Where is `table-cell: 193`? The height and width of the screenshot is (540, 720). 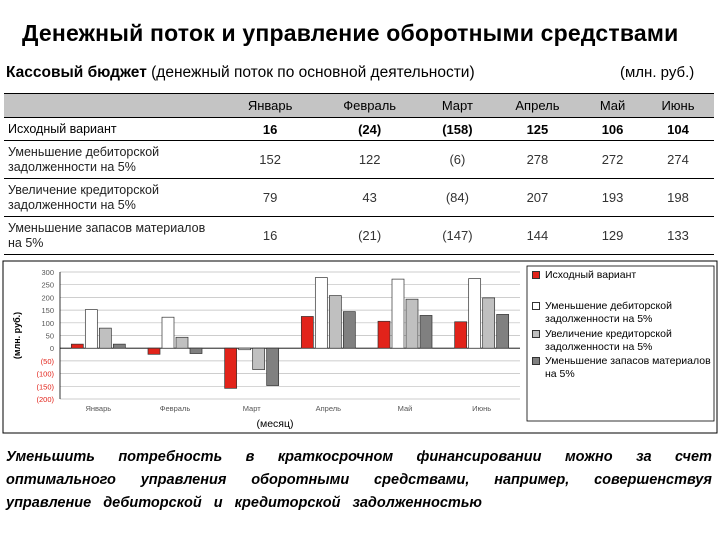 table-cell: 193 is located at coordinates (612, 197).